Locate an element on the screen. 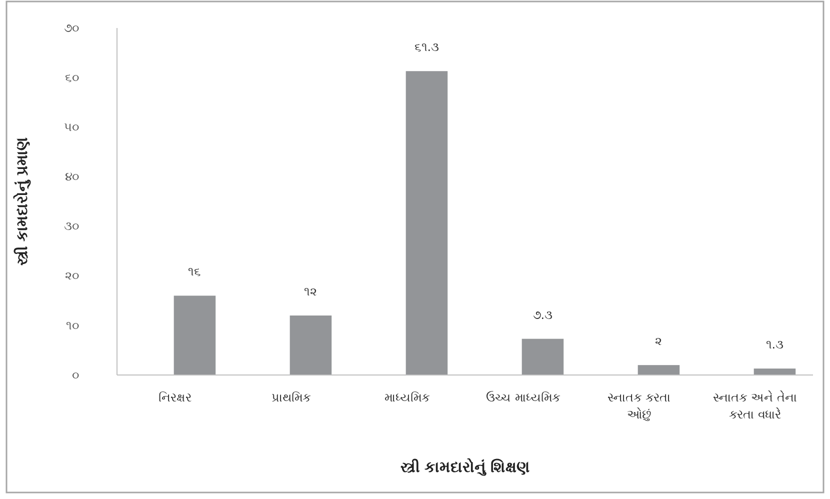 This screenshot has height=499, width=830. x-tick-label: સ્નાતક અને તેના કરતા વધારે is located at coordinates (755, 406).